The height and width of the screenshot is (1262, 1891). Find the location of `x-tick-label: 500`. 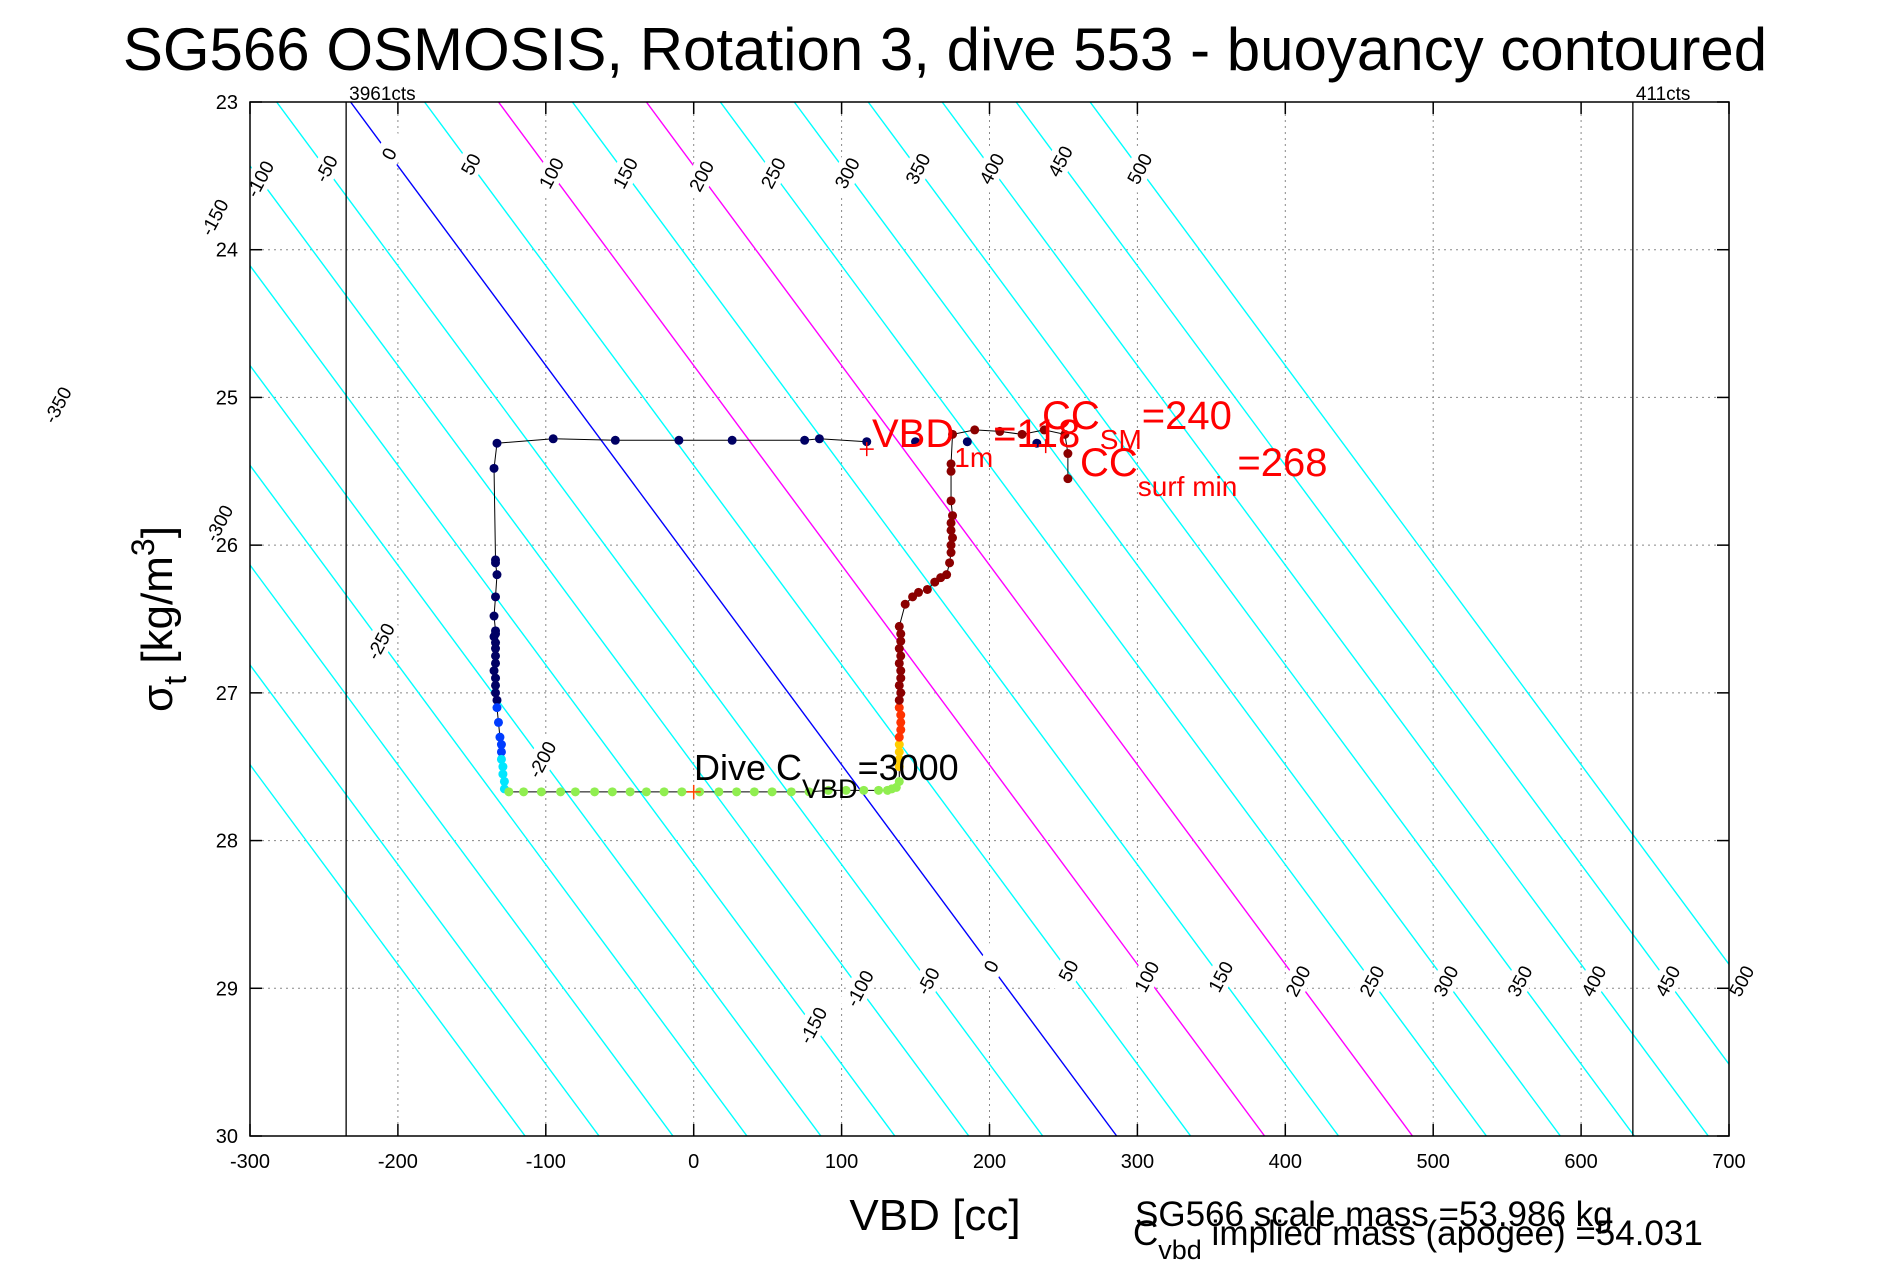

x-tick-label: 500 is located at coordinates (1433, 1162).